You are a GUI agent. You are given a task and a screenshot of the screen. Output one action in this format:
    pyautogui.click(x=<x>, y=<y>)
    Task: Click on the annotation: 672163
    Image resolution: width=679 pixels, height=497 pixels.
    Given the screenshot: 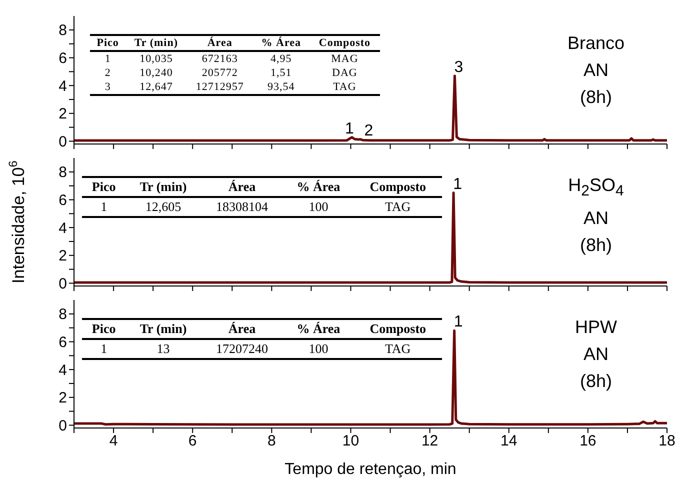 What is the action you would take?
    pyautogui.click(x=219, y=59)
    